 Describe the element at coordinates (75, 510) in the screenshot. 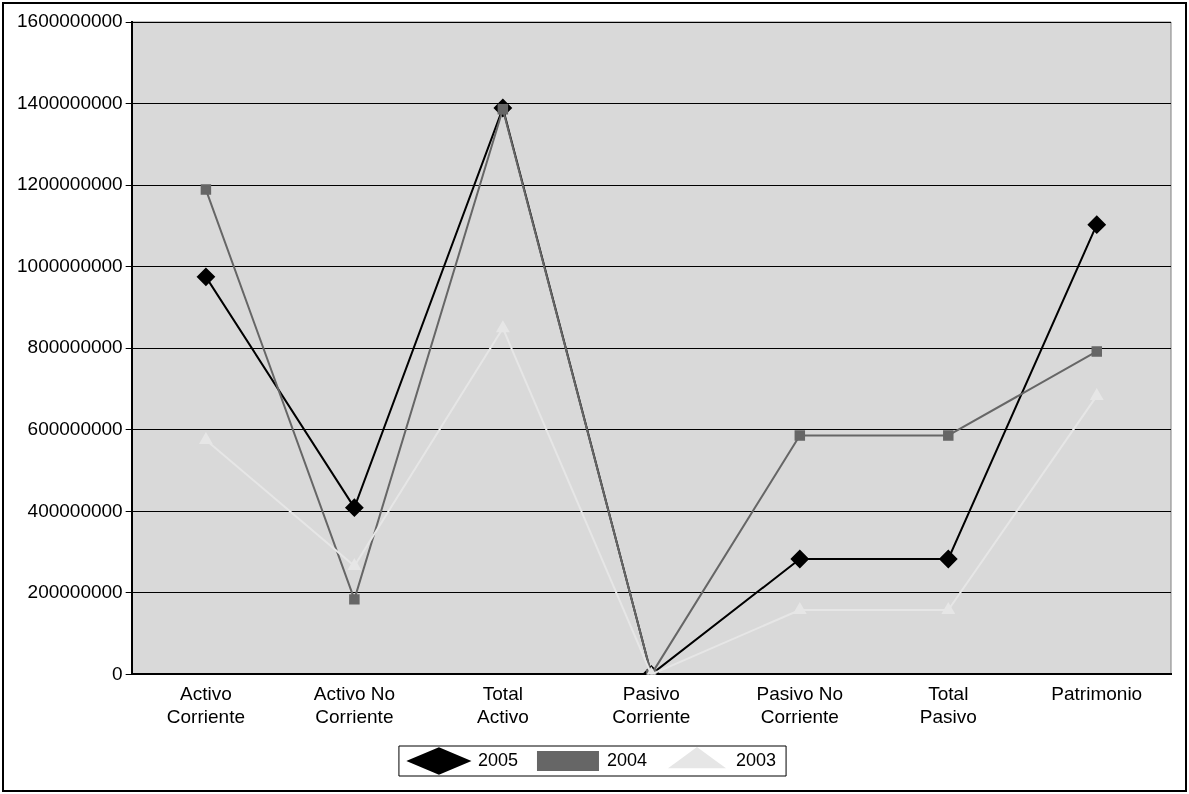

I see `y-tick-label: 400000000` at that location.